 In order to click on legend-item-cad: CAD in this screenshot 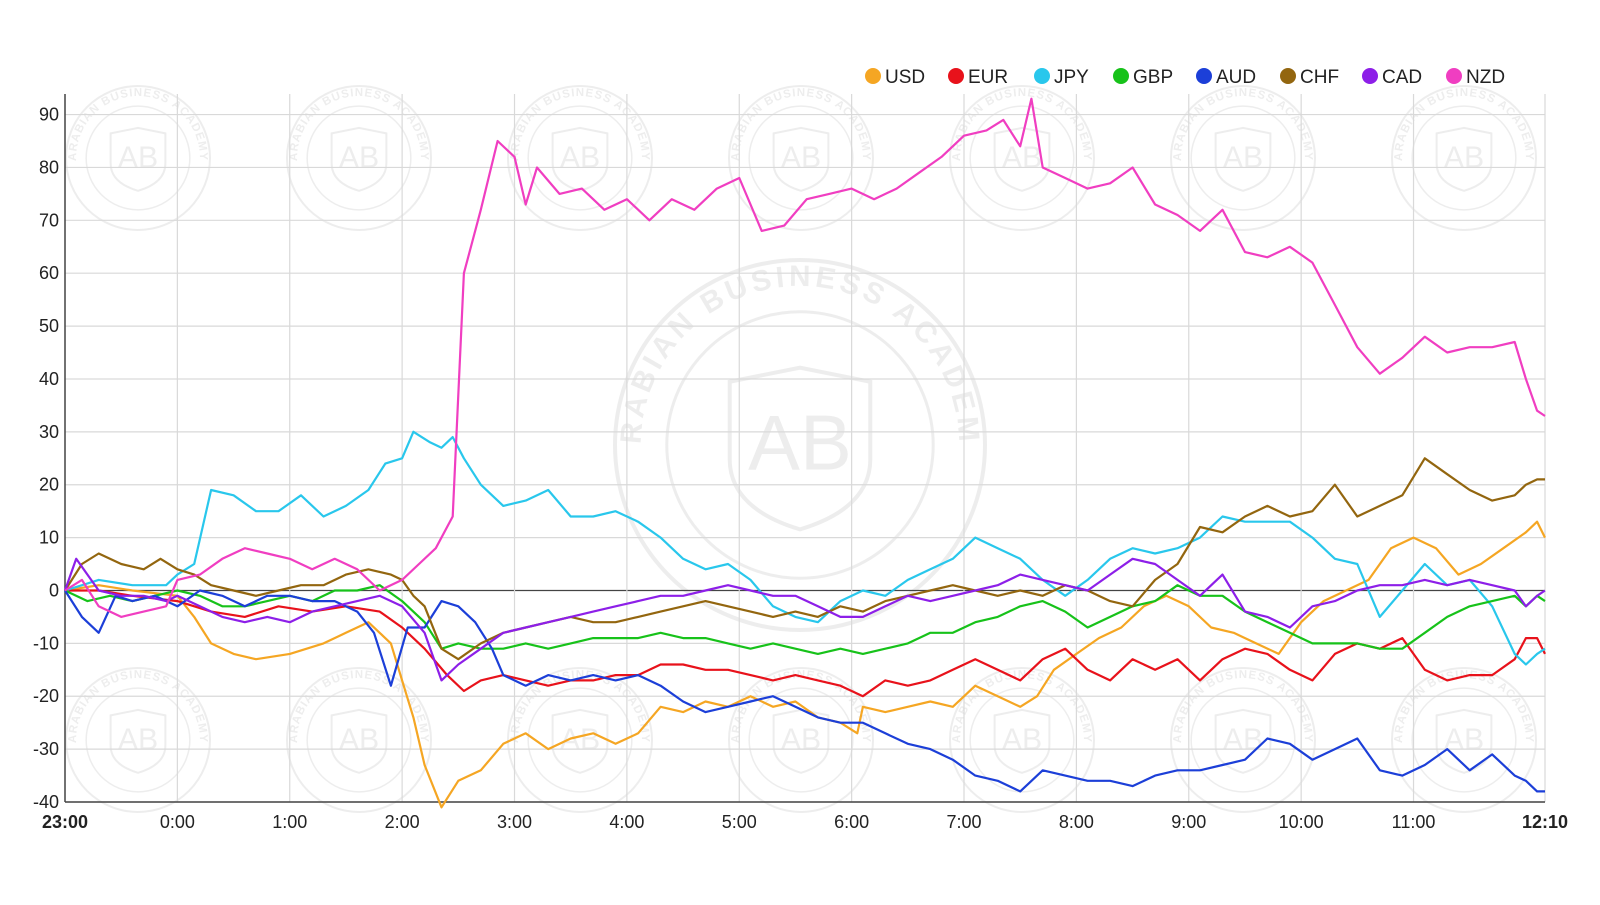, I will do `click(1392, 77)`.